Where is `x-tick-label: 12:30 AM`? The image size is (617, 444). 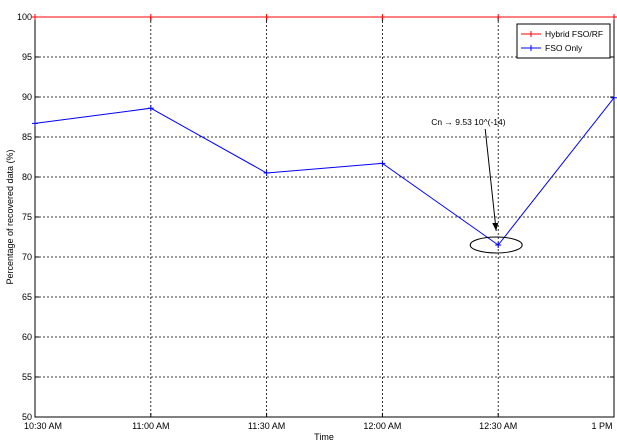
x-tick-label: 12:30 AM is located at coordinates (498, 426).